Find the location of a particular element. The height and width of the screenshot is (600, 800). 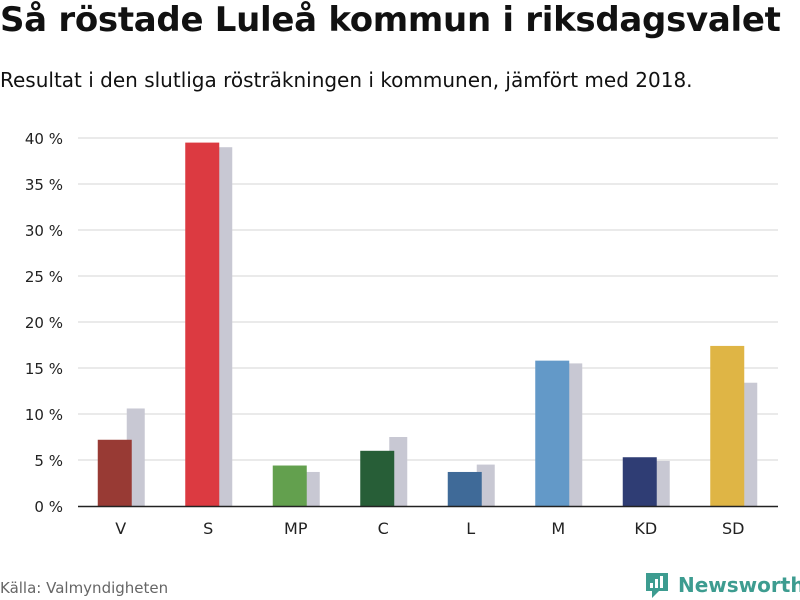

x-tick-label: S is located at coordinates (208, 528).